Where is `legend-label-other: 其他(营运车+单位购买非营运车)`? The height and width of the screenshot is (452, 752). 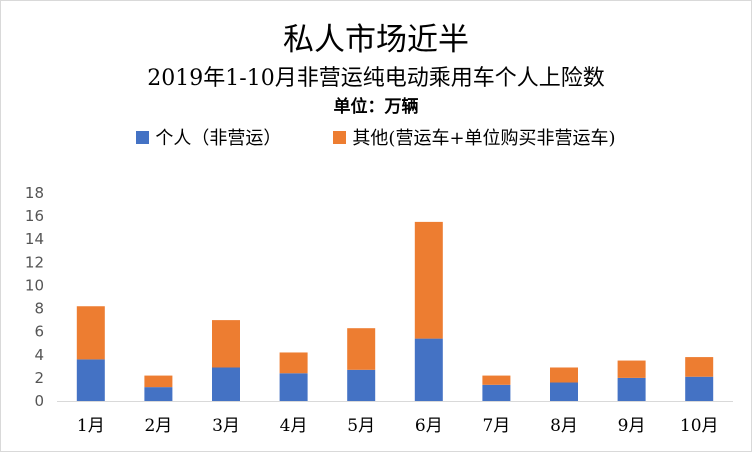
legend-label-other: 其他(营运车+单位购买非营运车) is located at coordinates (484, 138).